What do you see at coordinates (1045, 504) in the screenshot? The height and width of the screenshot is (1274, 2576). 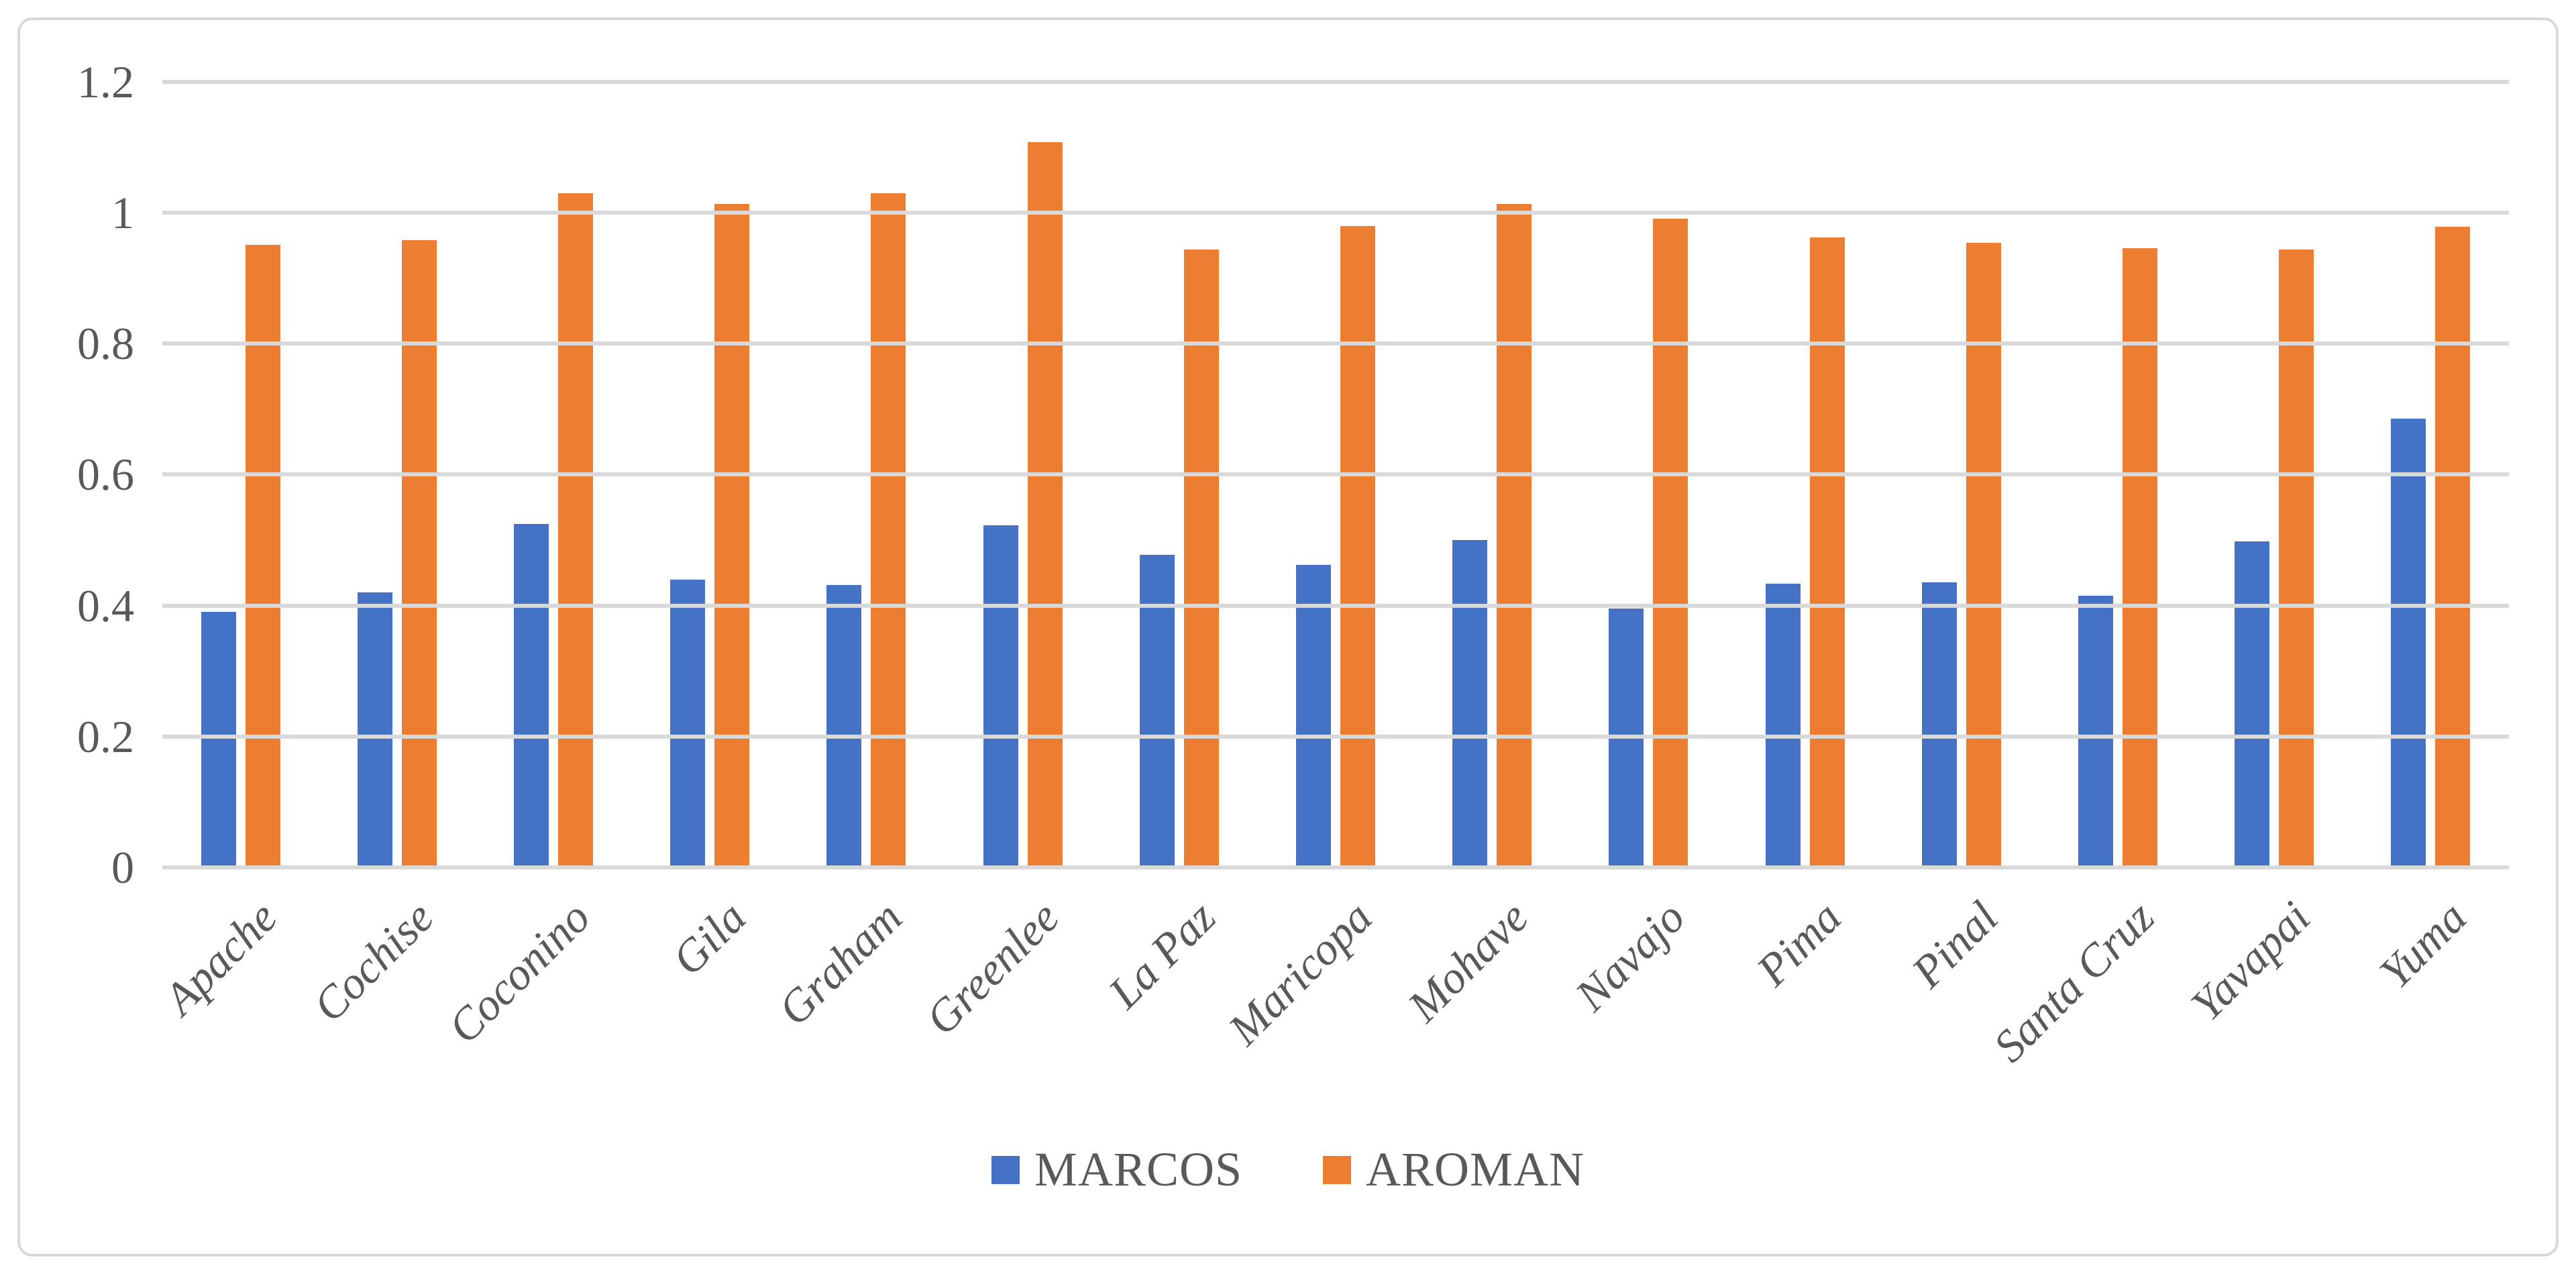 I see `bar-aroman-greenlee` at bounding box center [1045, 504].